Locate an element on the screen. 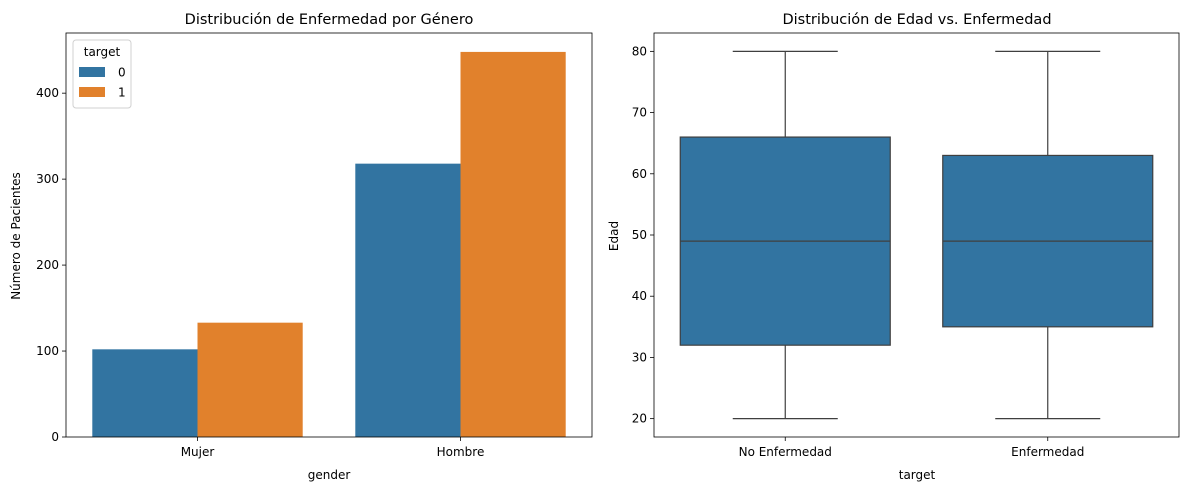 The image size is (1189, 490). y-tick-label: 30 is located at coordinates (639, 357).